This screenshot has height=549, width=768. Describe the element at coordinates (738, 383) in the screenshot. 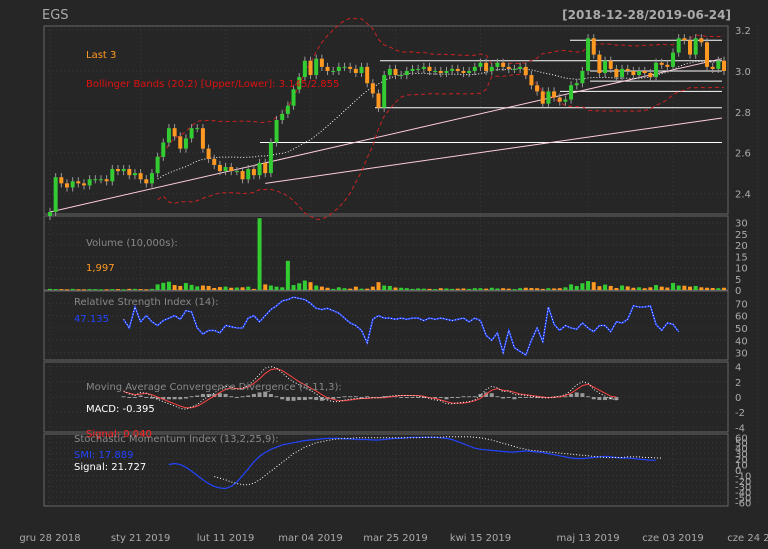

I see `y-tick-label: 2` at that location.